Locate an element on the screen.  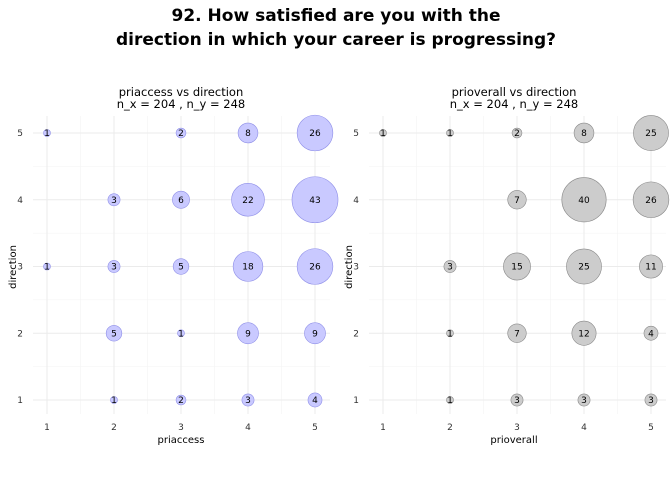
chart2-bubble-label: 2 is located at coordinates (517, 134).